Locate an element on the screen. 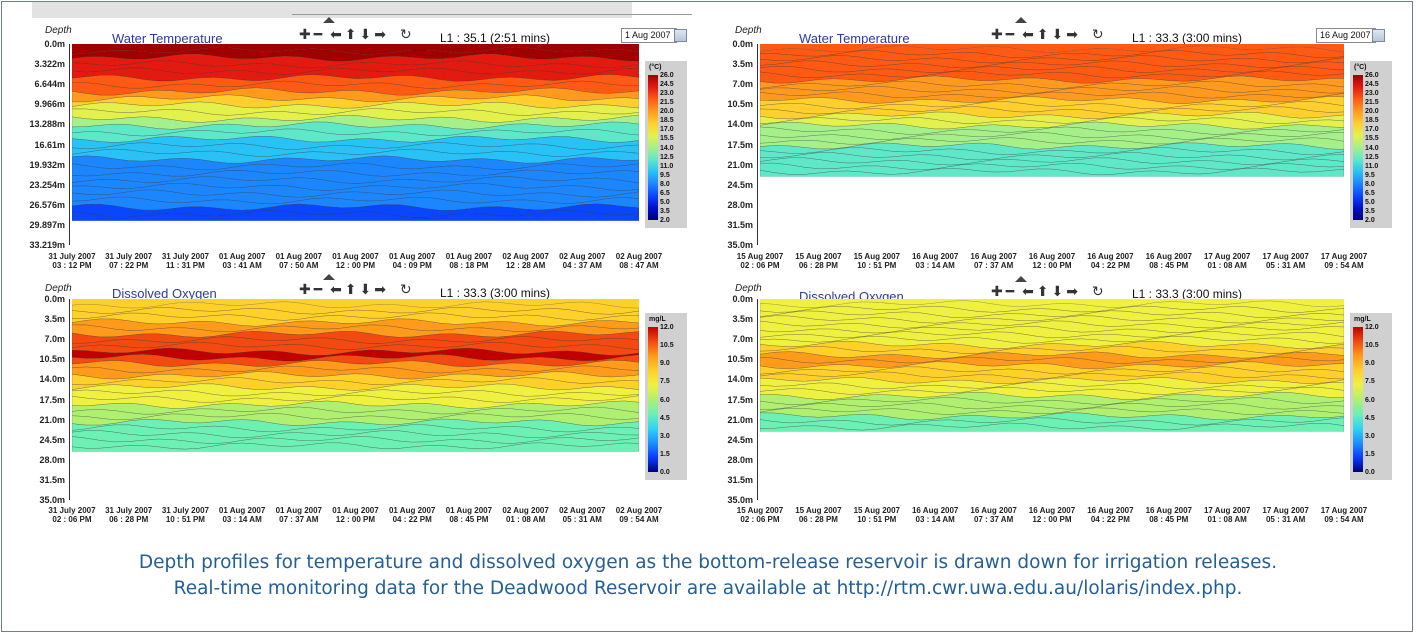 Image resolution: width=1416 pixels, height=635 pixels. depth-tick-label: 17.5m is located at coordinates (52, 399).